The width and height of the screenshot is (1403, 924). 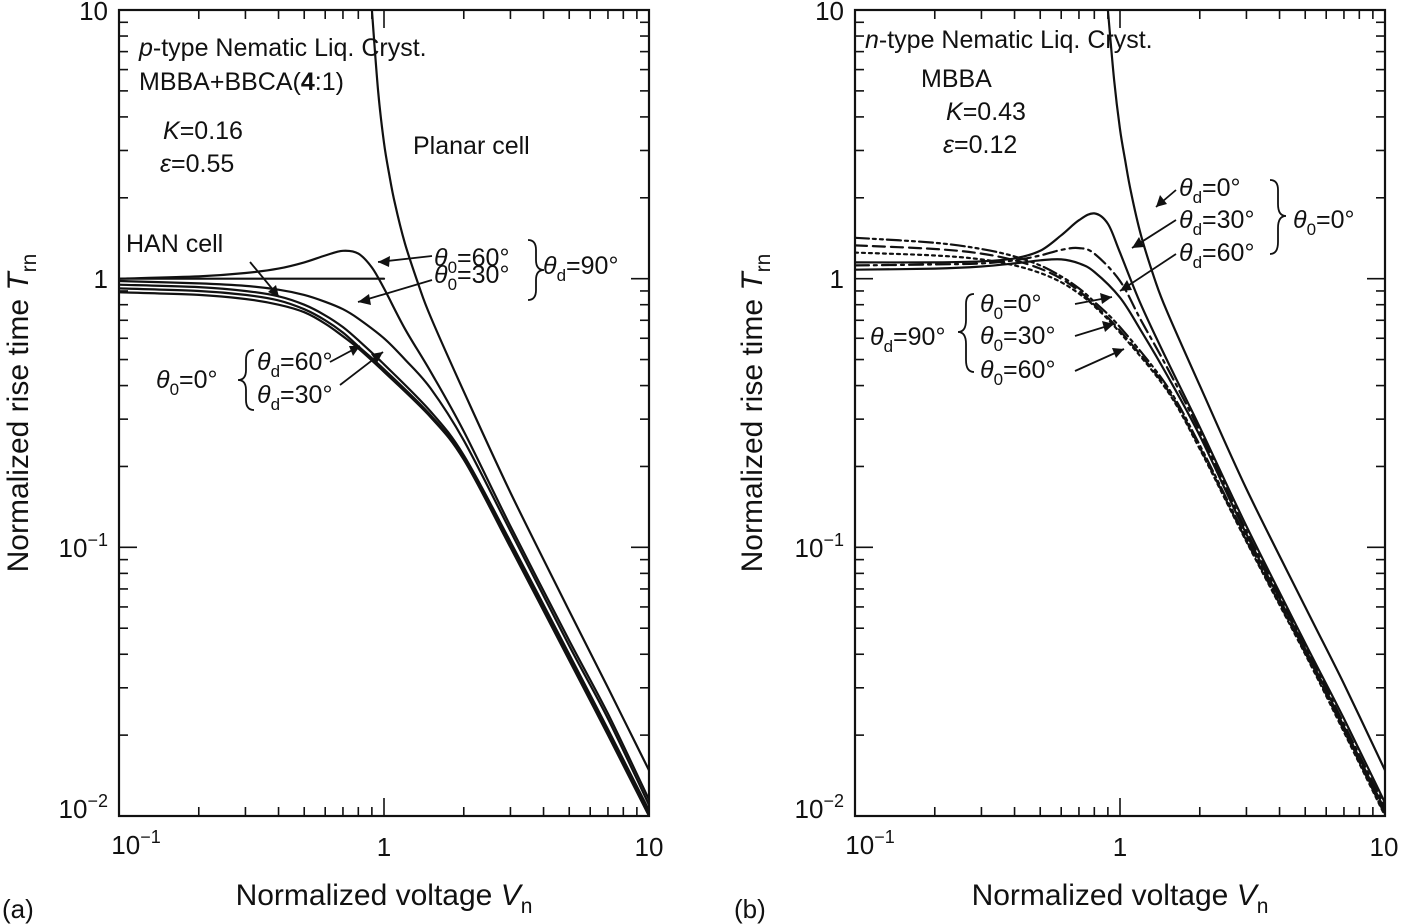 What do you see at coordinates (282, 48) in the screenshot?
I see `a-lc-type-label: p-type Nematic Liq. Cryst.` at bounding box center [282, 48].